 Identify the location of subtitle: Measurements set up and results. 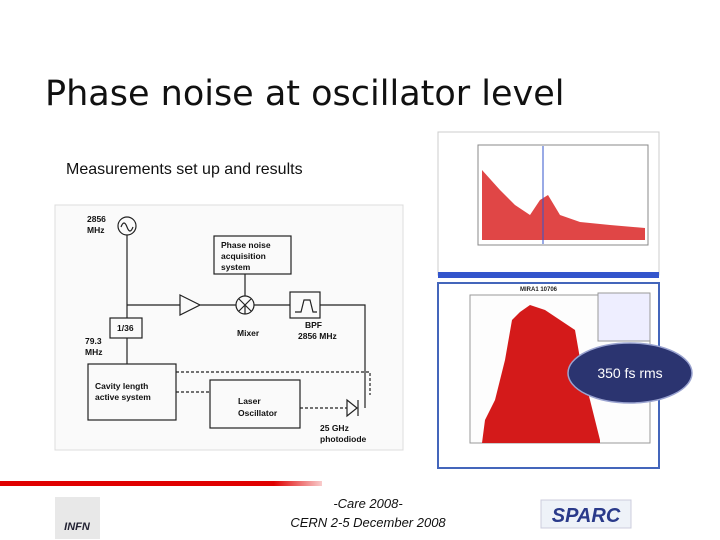
(184, 169).